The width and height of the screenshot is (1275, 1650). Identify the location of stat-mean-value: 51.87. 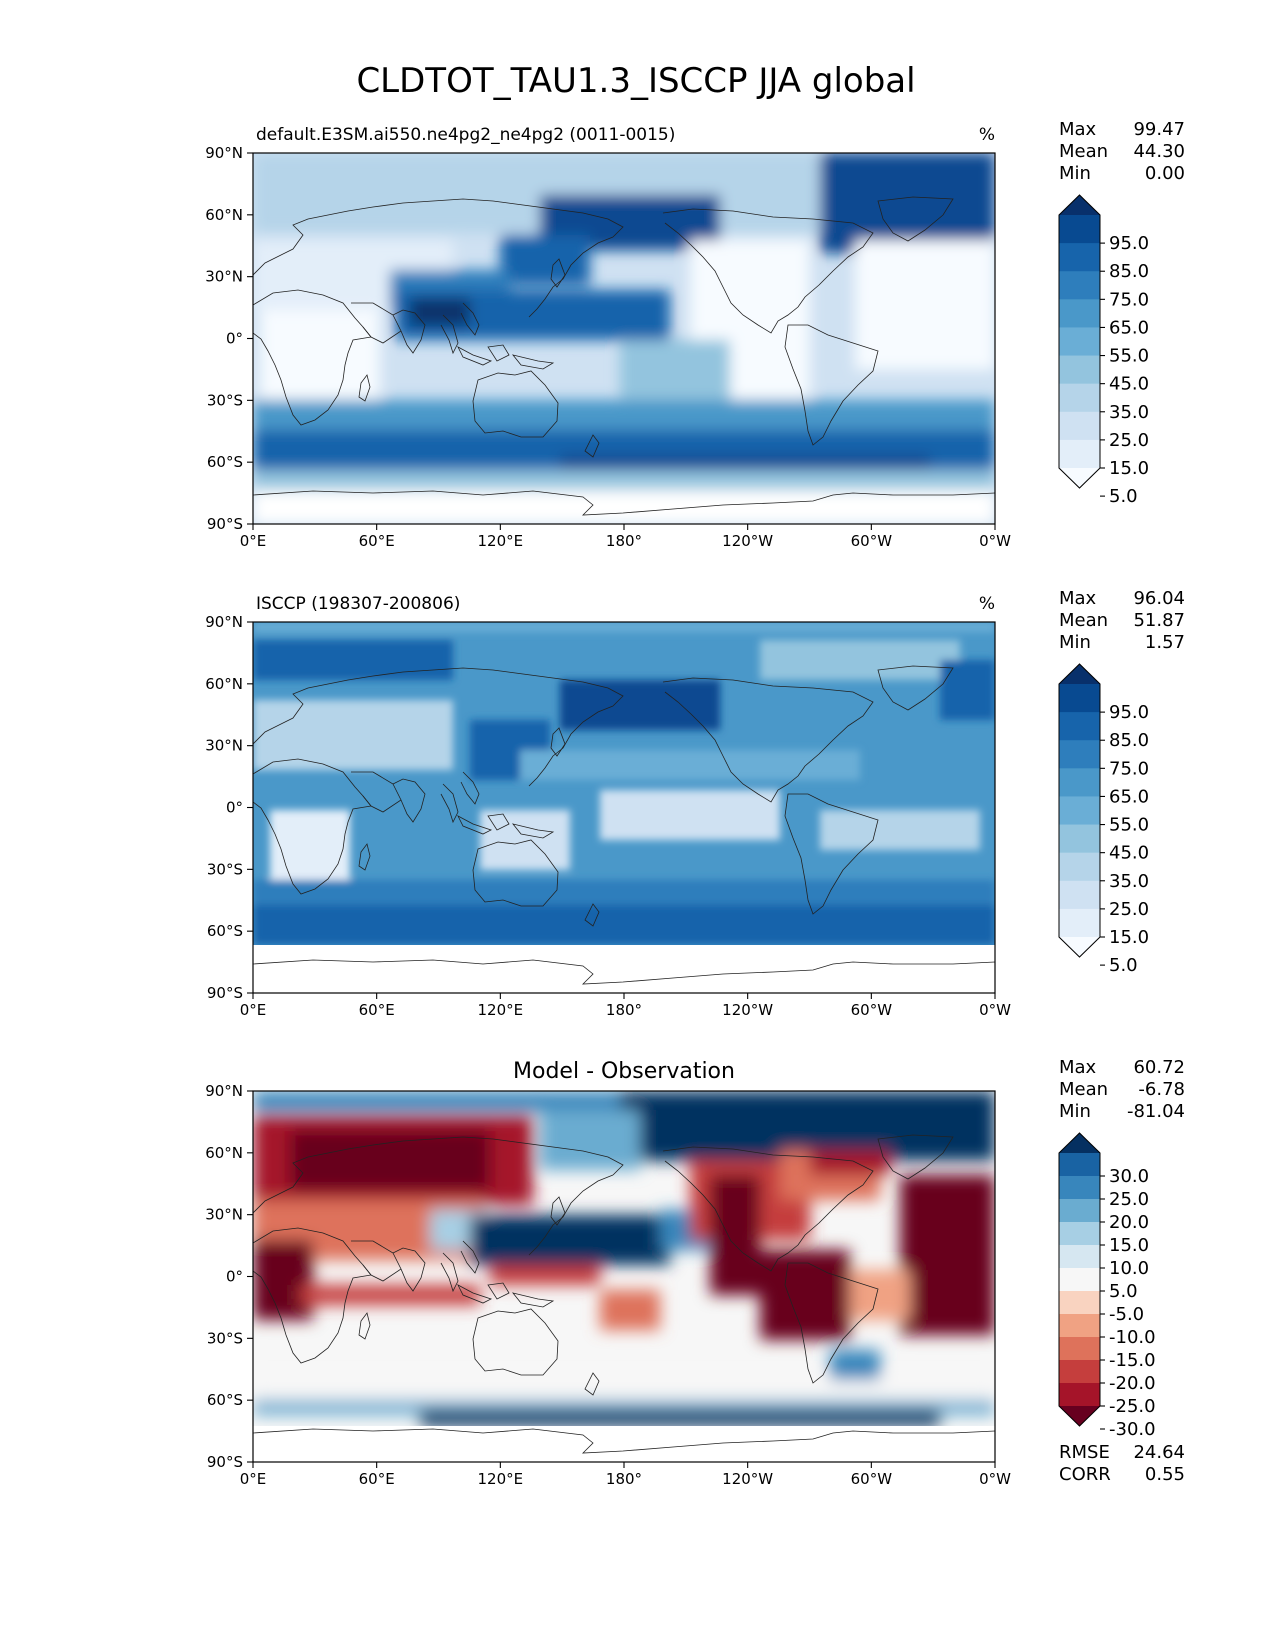
(1159, 620).